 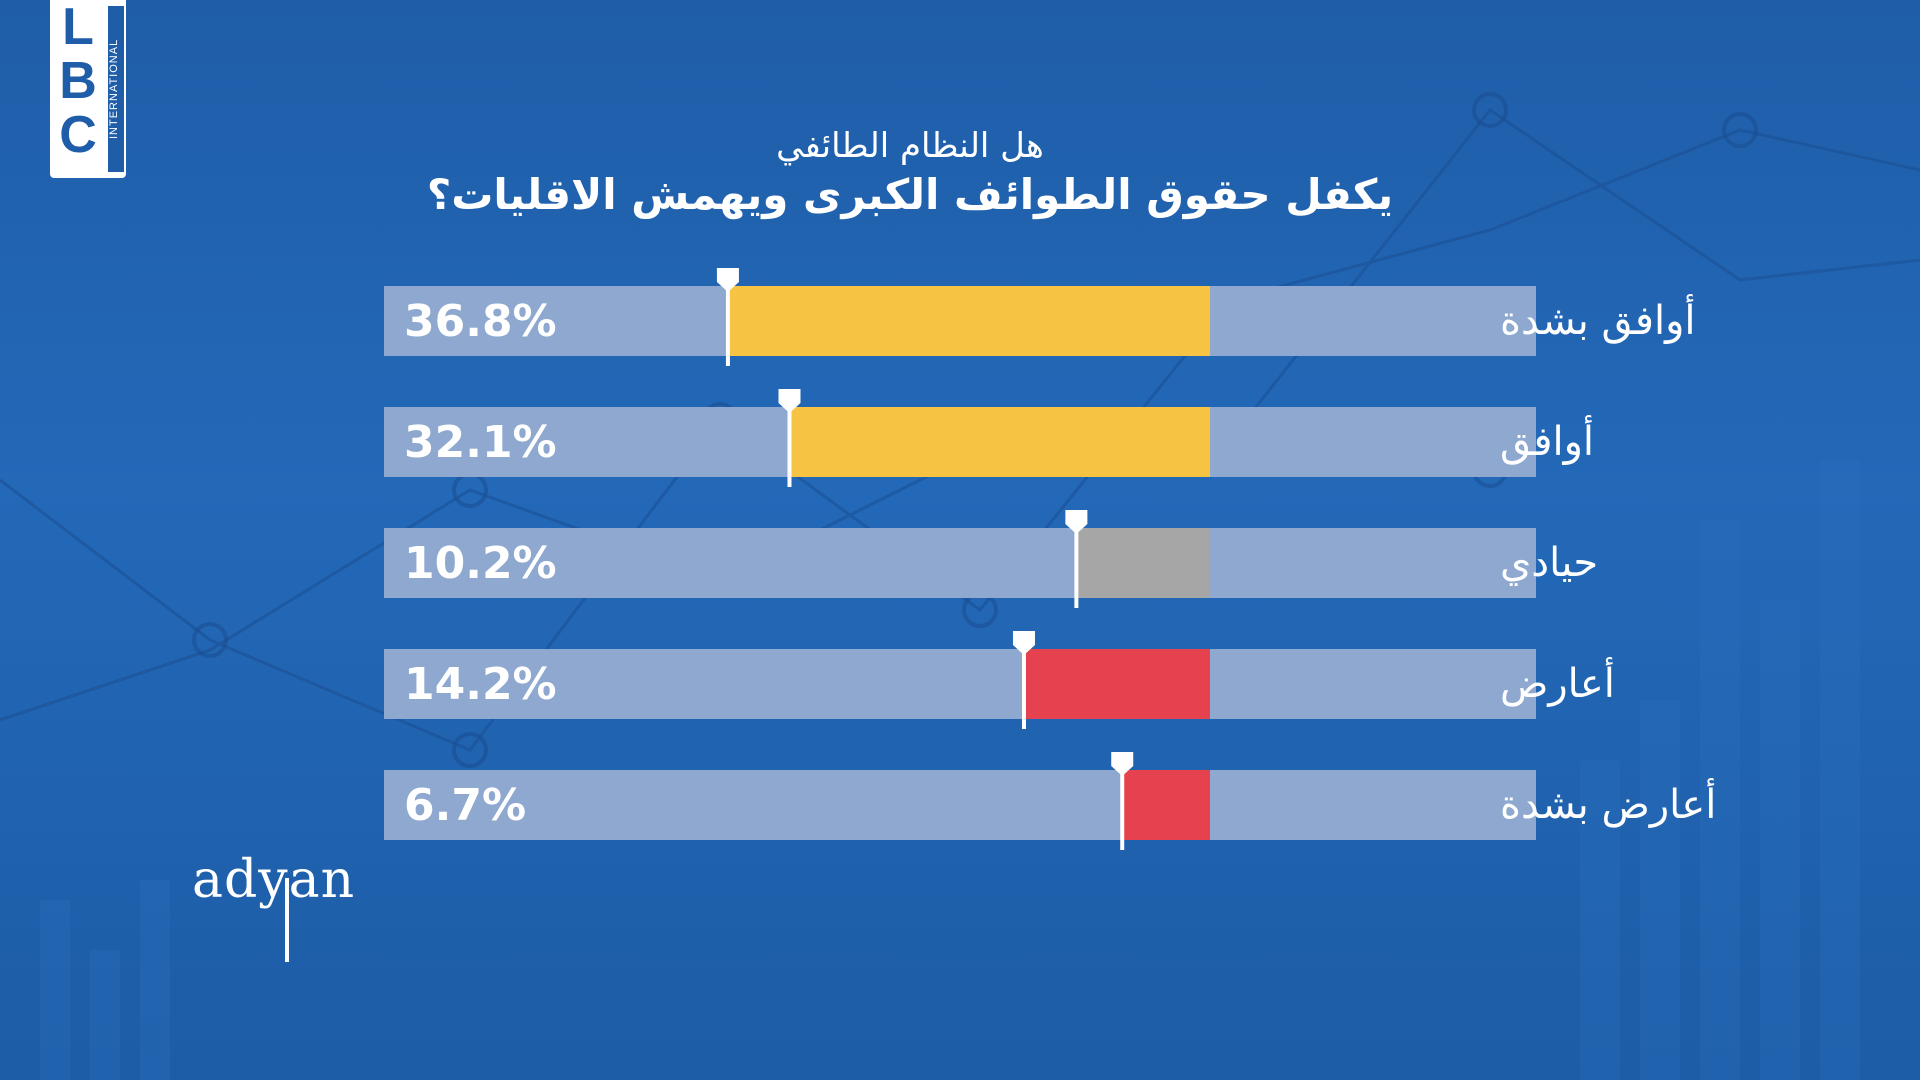 I want to click on value-label: 6.7%, so click(x=465, y=805).